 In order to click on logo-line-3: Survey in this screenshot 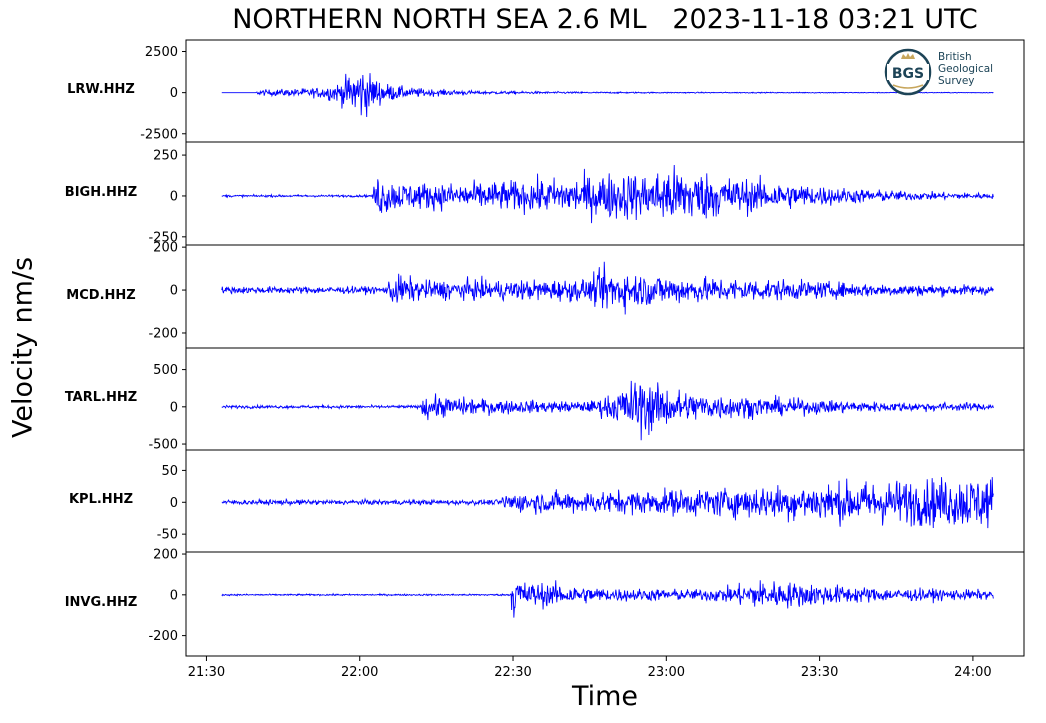, I will do `click(956, 81)`.